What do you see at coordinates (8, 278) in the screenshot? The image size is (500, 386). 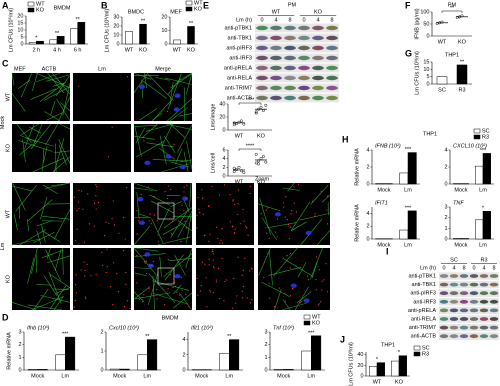 I see `genotype-label: KO` at bounding box center [8, 278].